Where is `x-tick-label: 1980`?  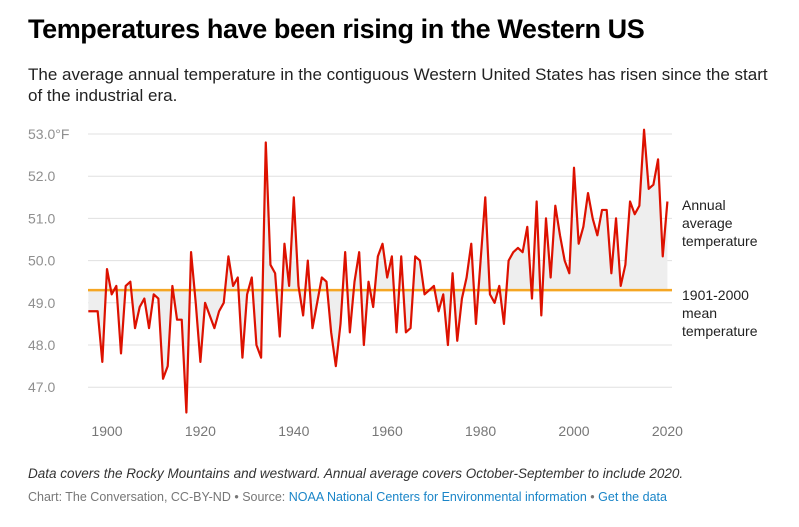
x-tick-label: 1980 is located at coordinates (480, 431).